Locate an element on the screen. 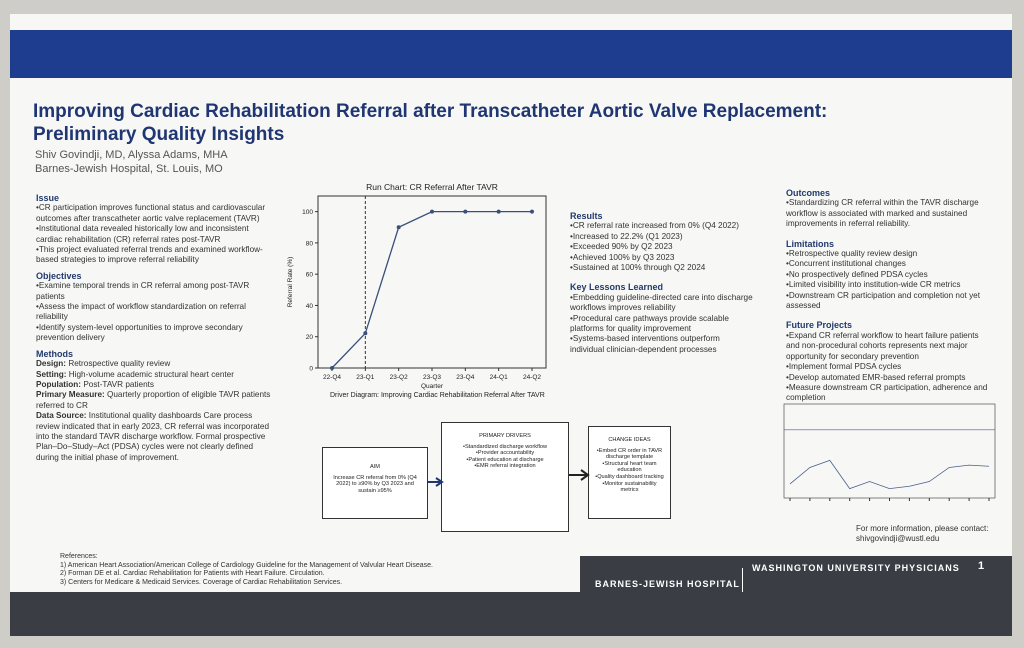  y-tick-label: 60 is located at coordinates (310, 275).